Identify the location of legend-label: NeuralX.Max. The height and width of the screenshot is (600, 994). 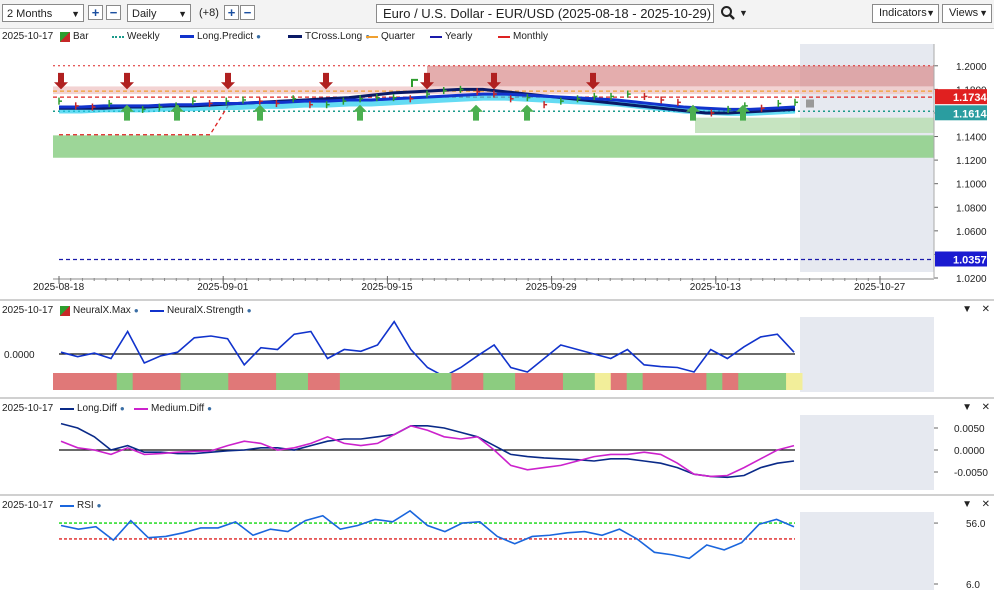
(102, 310).